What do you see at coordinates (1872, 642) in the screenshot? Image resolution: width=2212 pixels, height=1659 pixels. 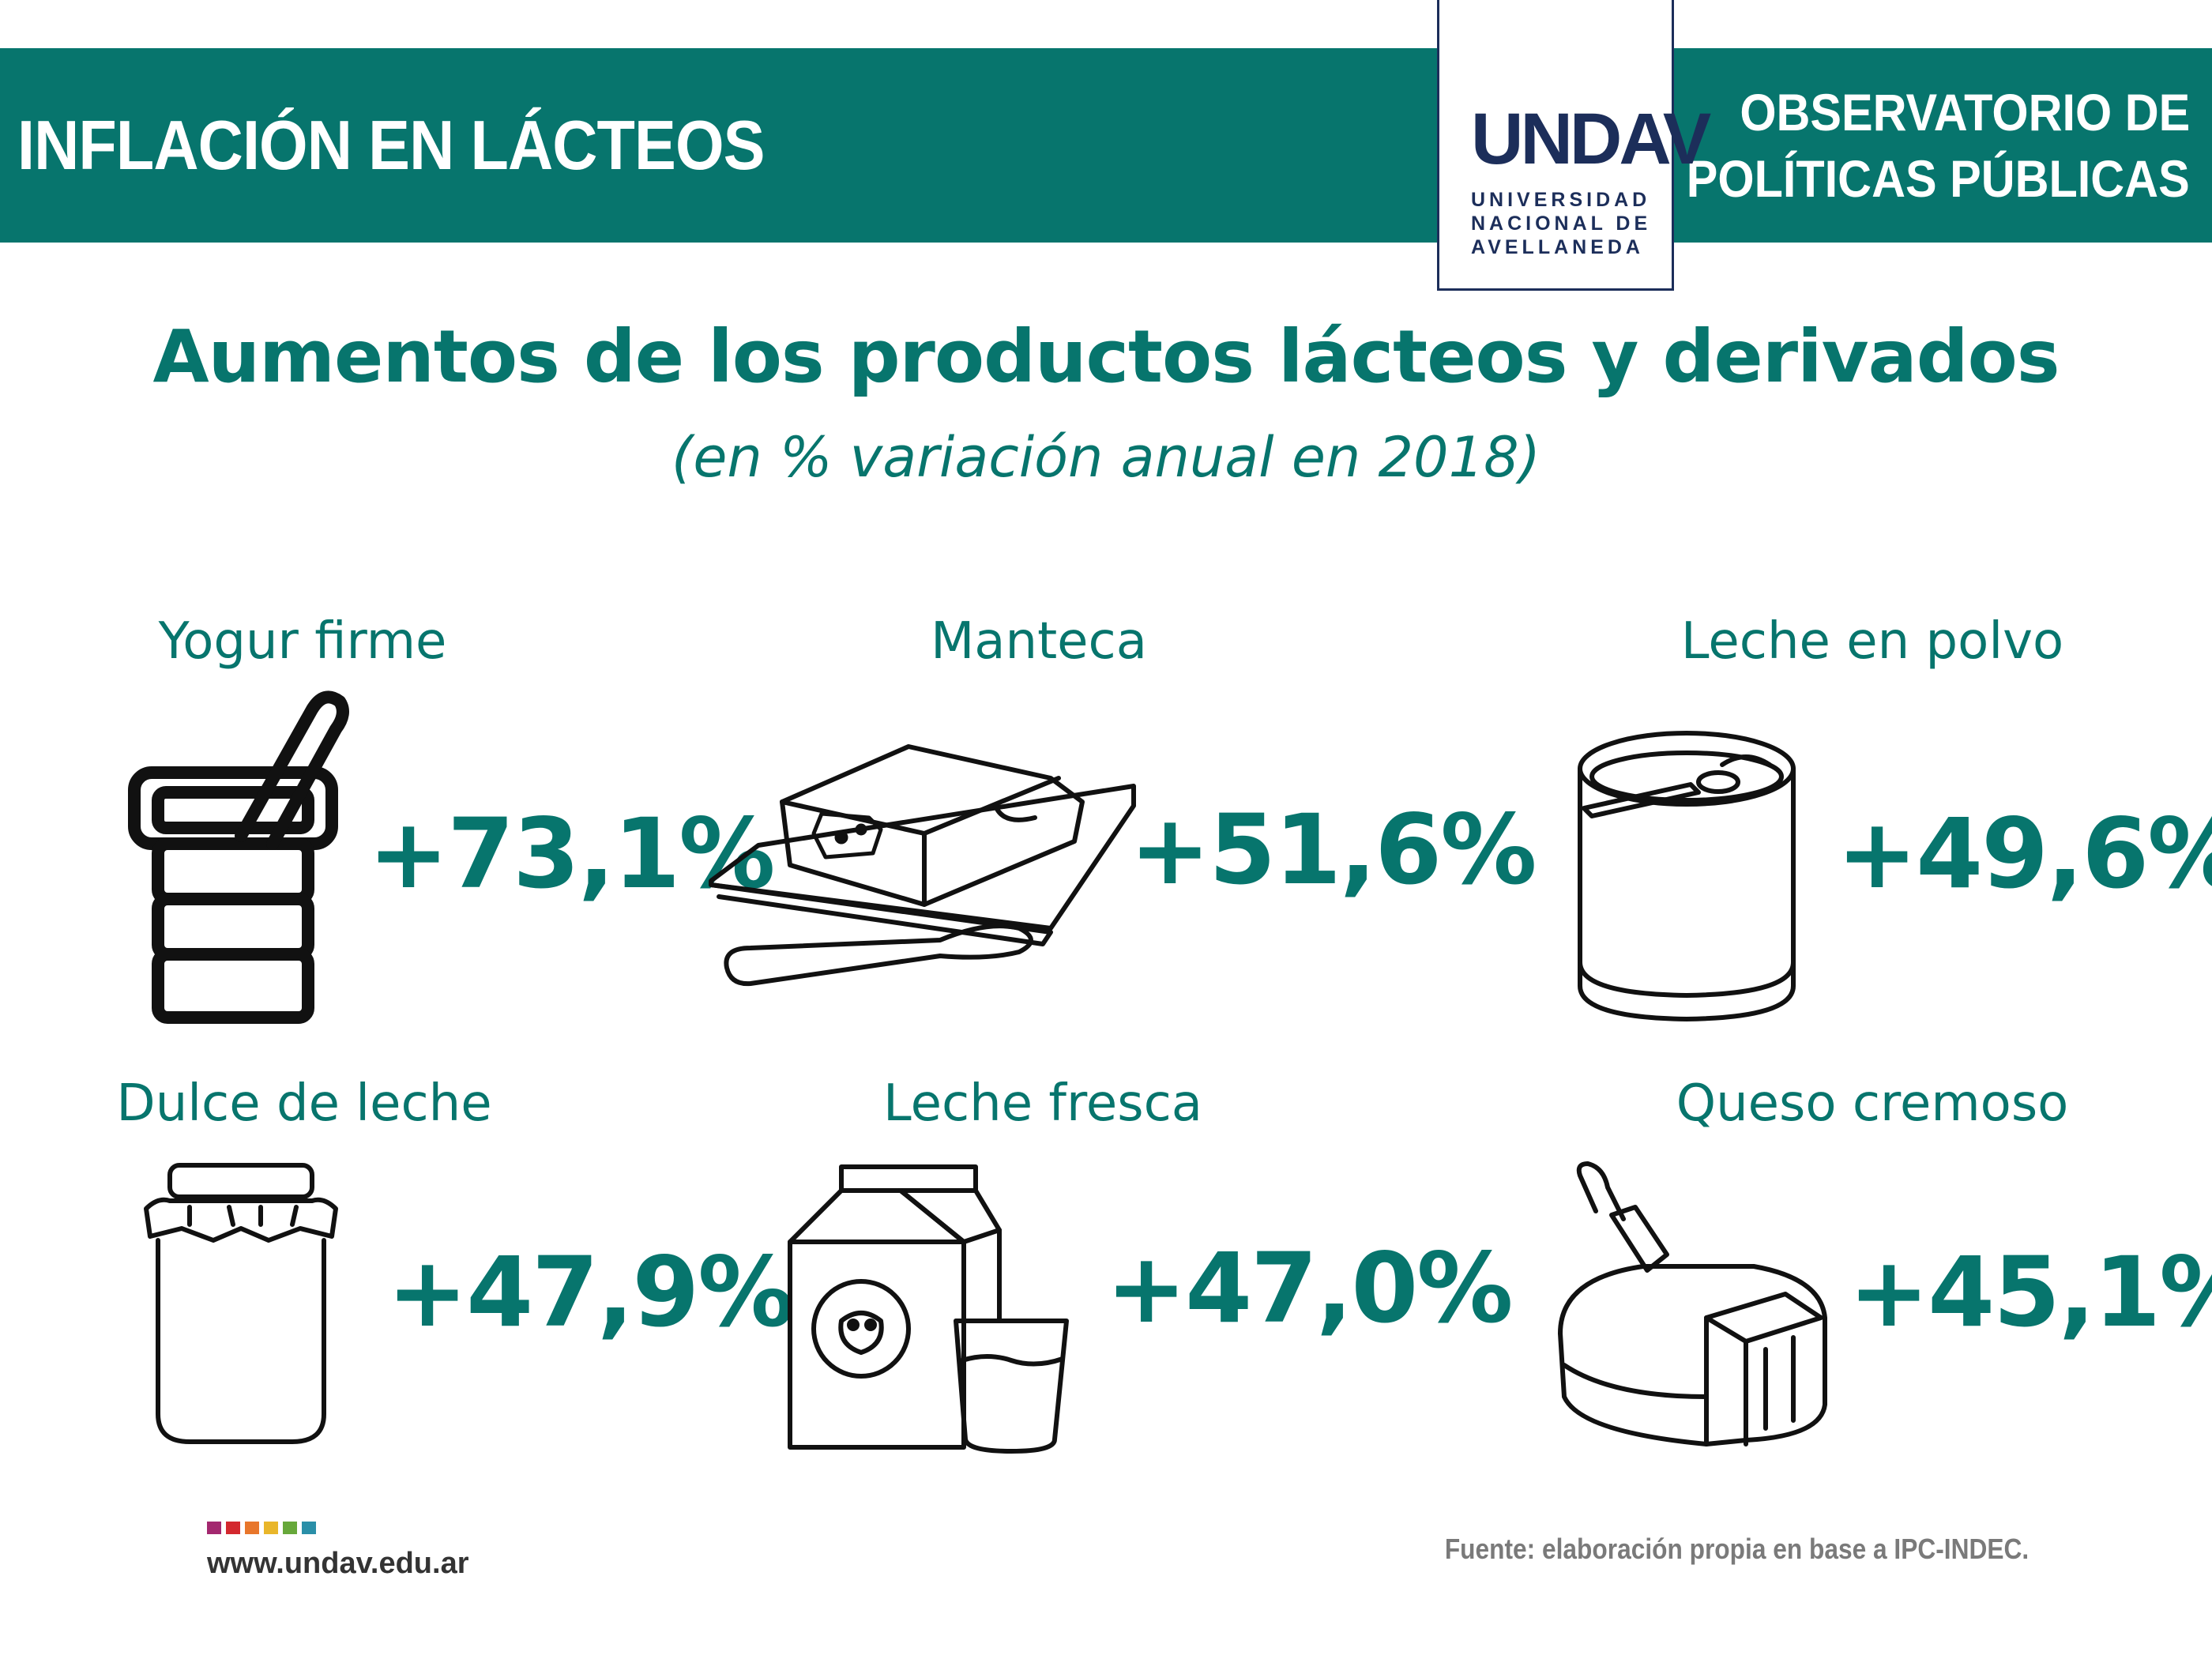 I see `product-label-leche-polvo: Leche en polvo` at bounding box center [1872, 642].